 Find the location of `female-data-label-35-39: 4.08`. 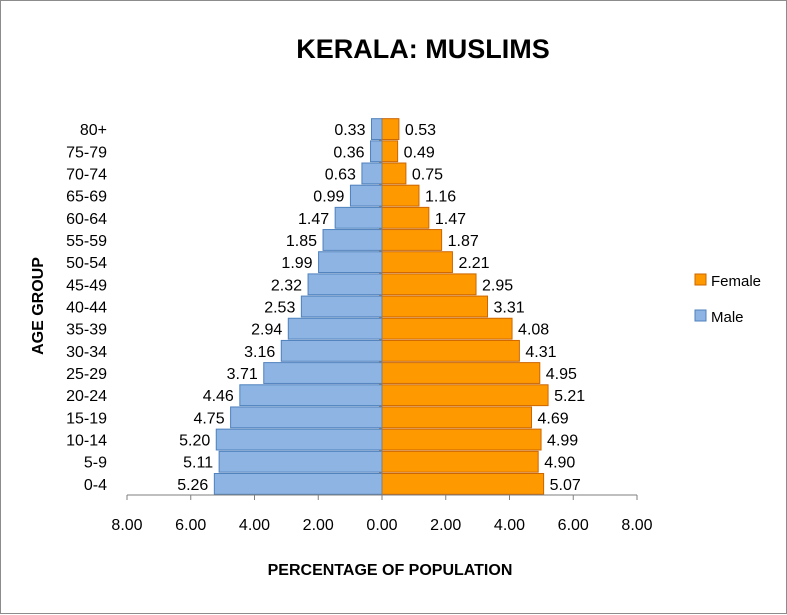

female-data-label-35-39: 4.08 is located at coordinates (533, 330).